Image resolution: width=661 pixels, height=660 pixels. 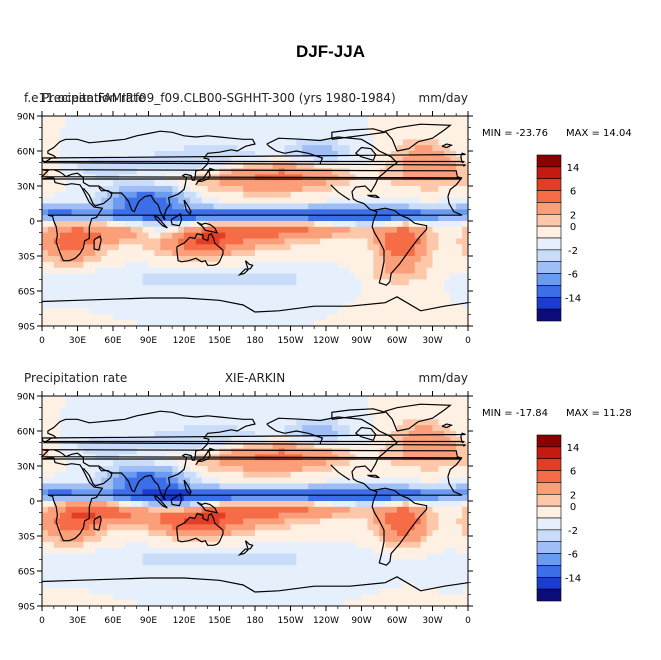 What do you see at coordinates (549, 256) in the screenshot?
I see `colorbar-box` at bounding box center [549, 256].